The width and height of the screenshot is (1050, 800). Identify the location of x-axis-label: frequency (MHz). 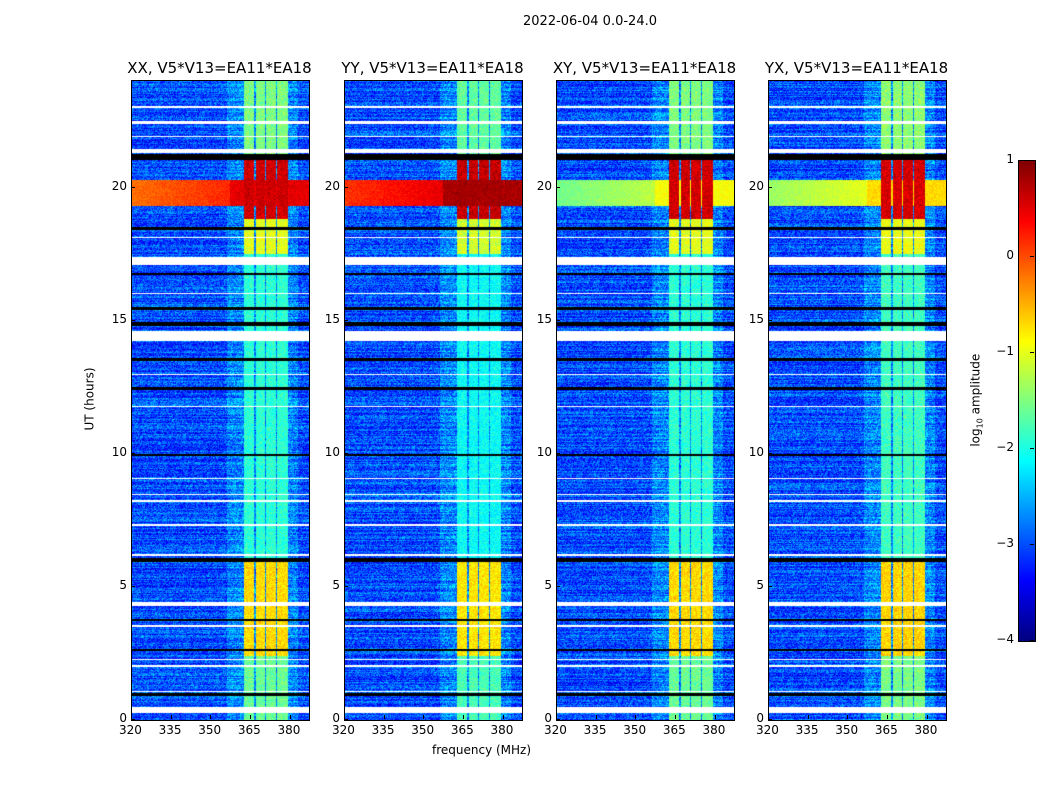
(482, 750).